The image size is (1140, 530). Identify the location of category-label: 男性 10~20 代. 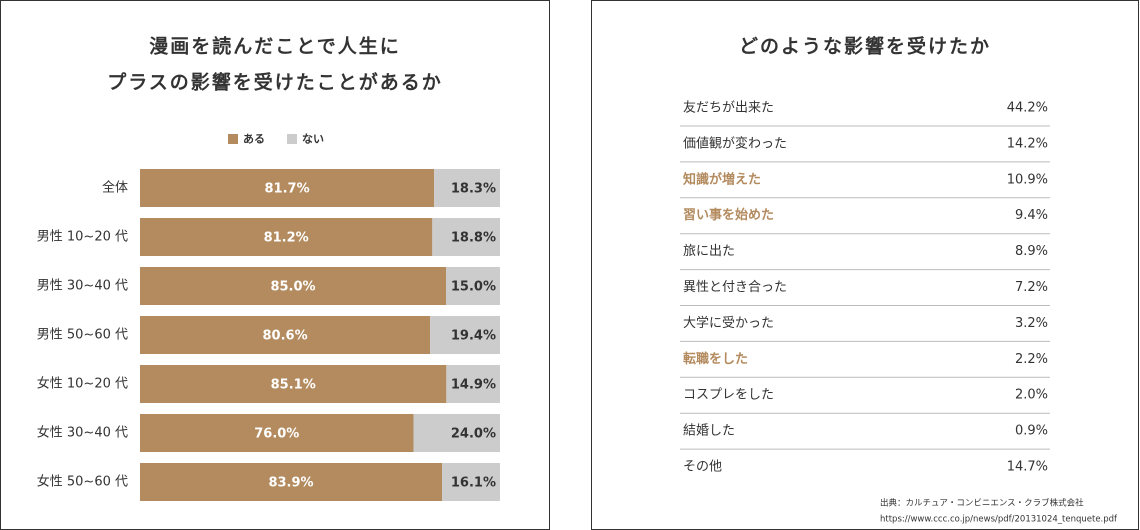
(82, 237).